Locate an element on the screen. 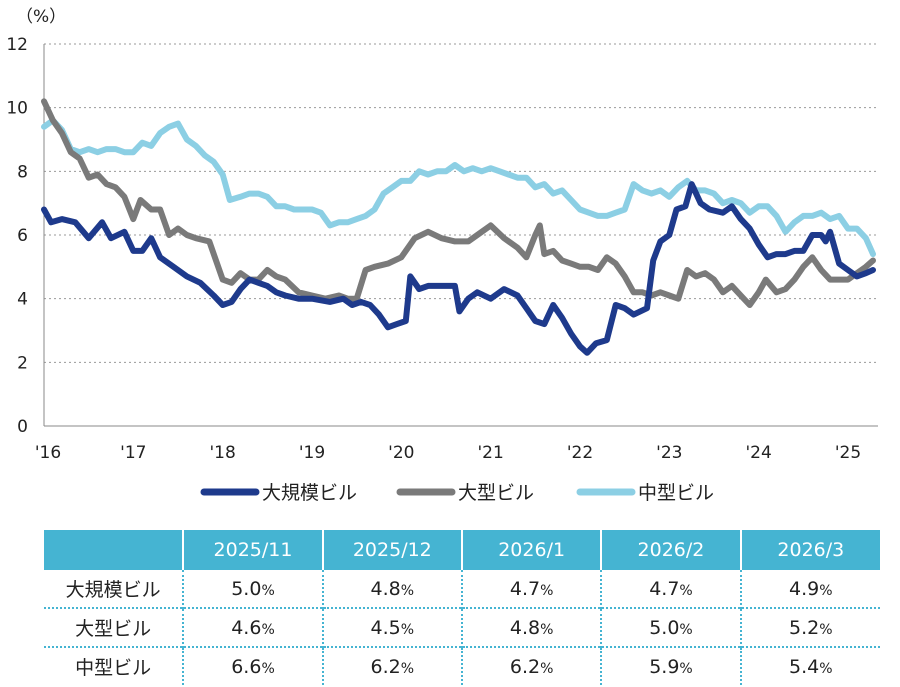 This screenshot has width=900, height=687. x-tick-label: '16 is located at coordinates (48, 453).